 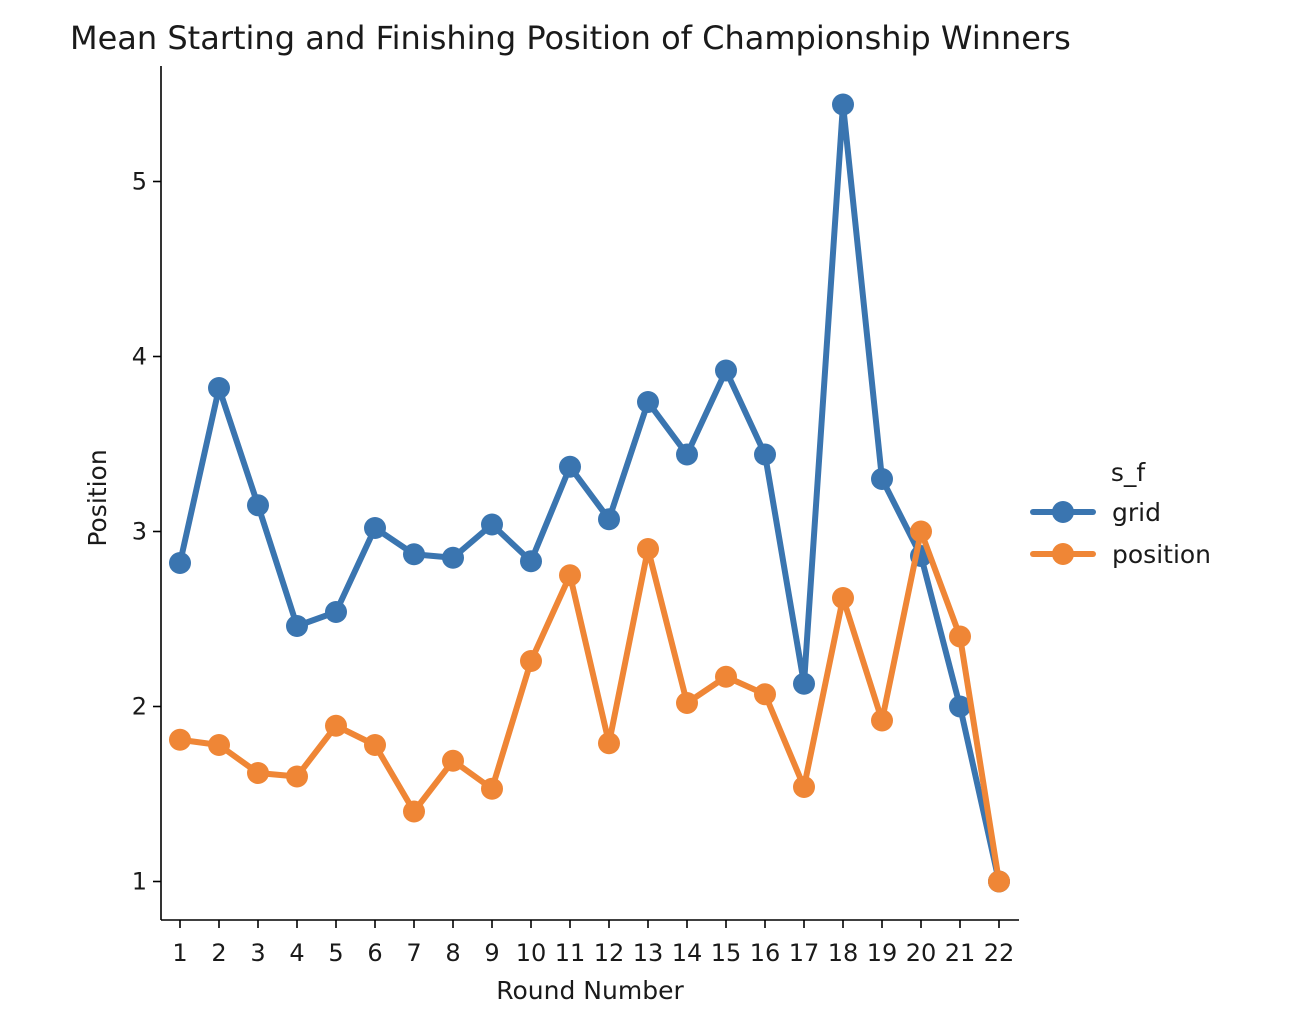 I want to click on x-tick-label: 18, so click(x=843, y=953).